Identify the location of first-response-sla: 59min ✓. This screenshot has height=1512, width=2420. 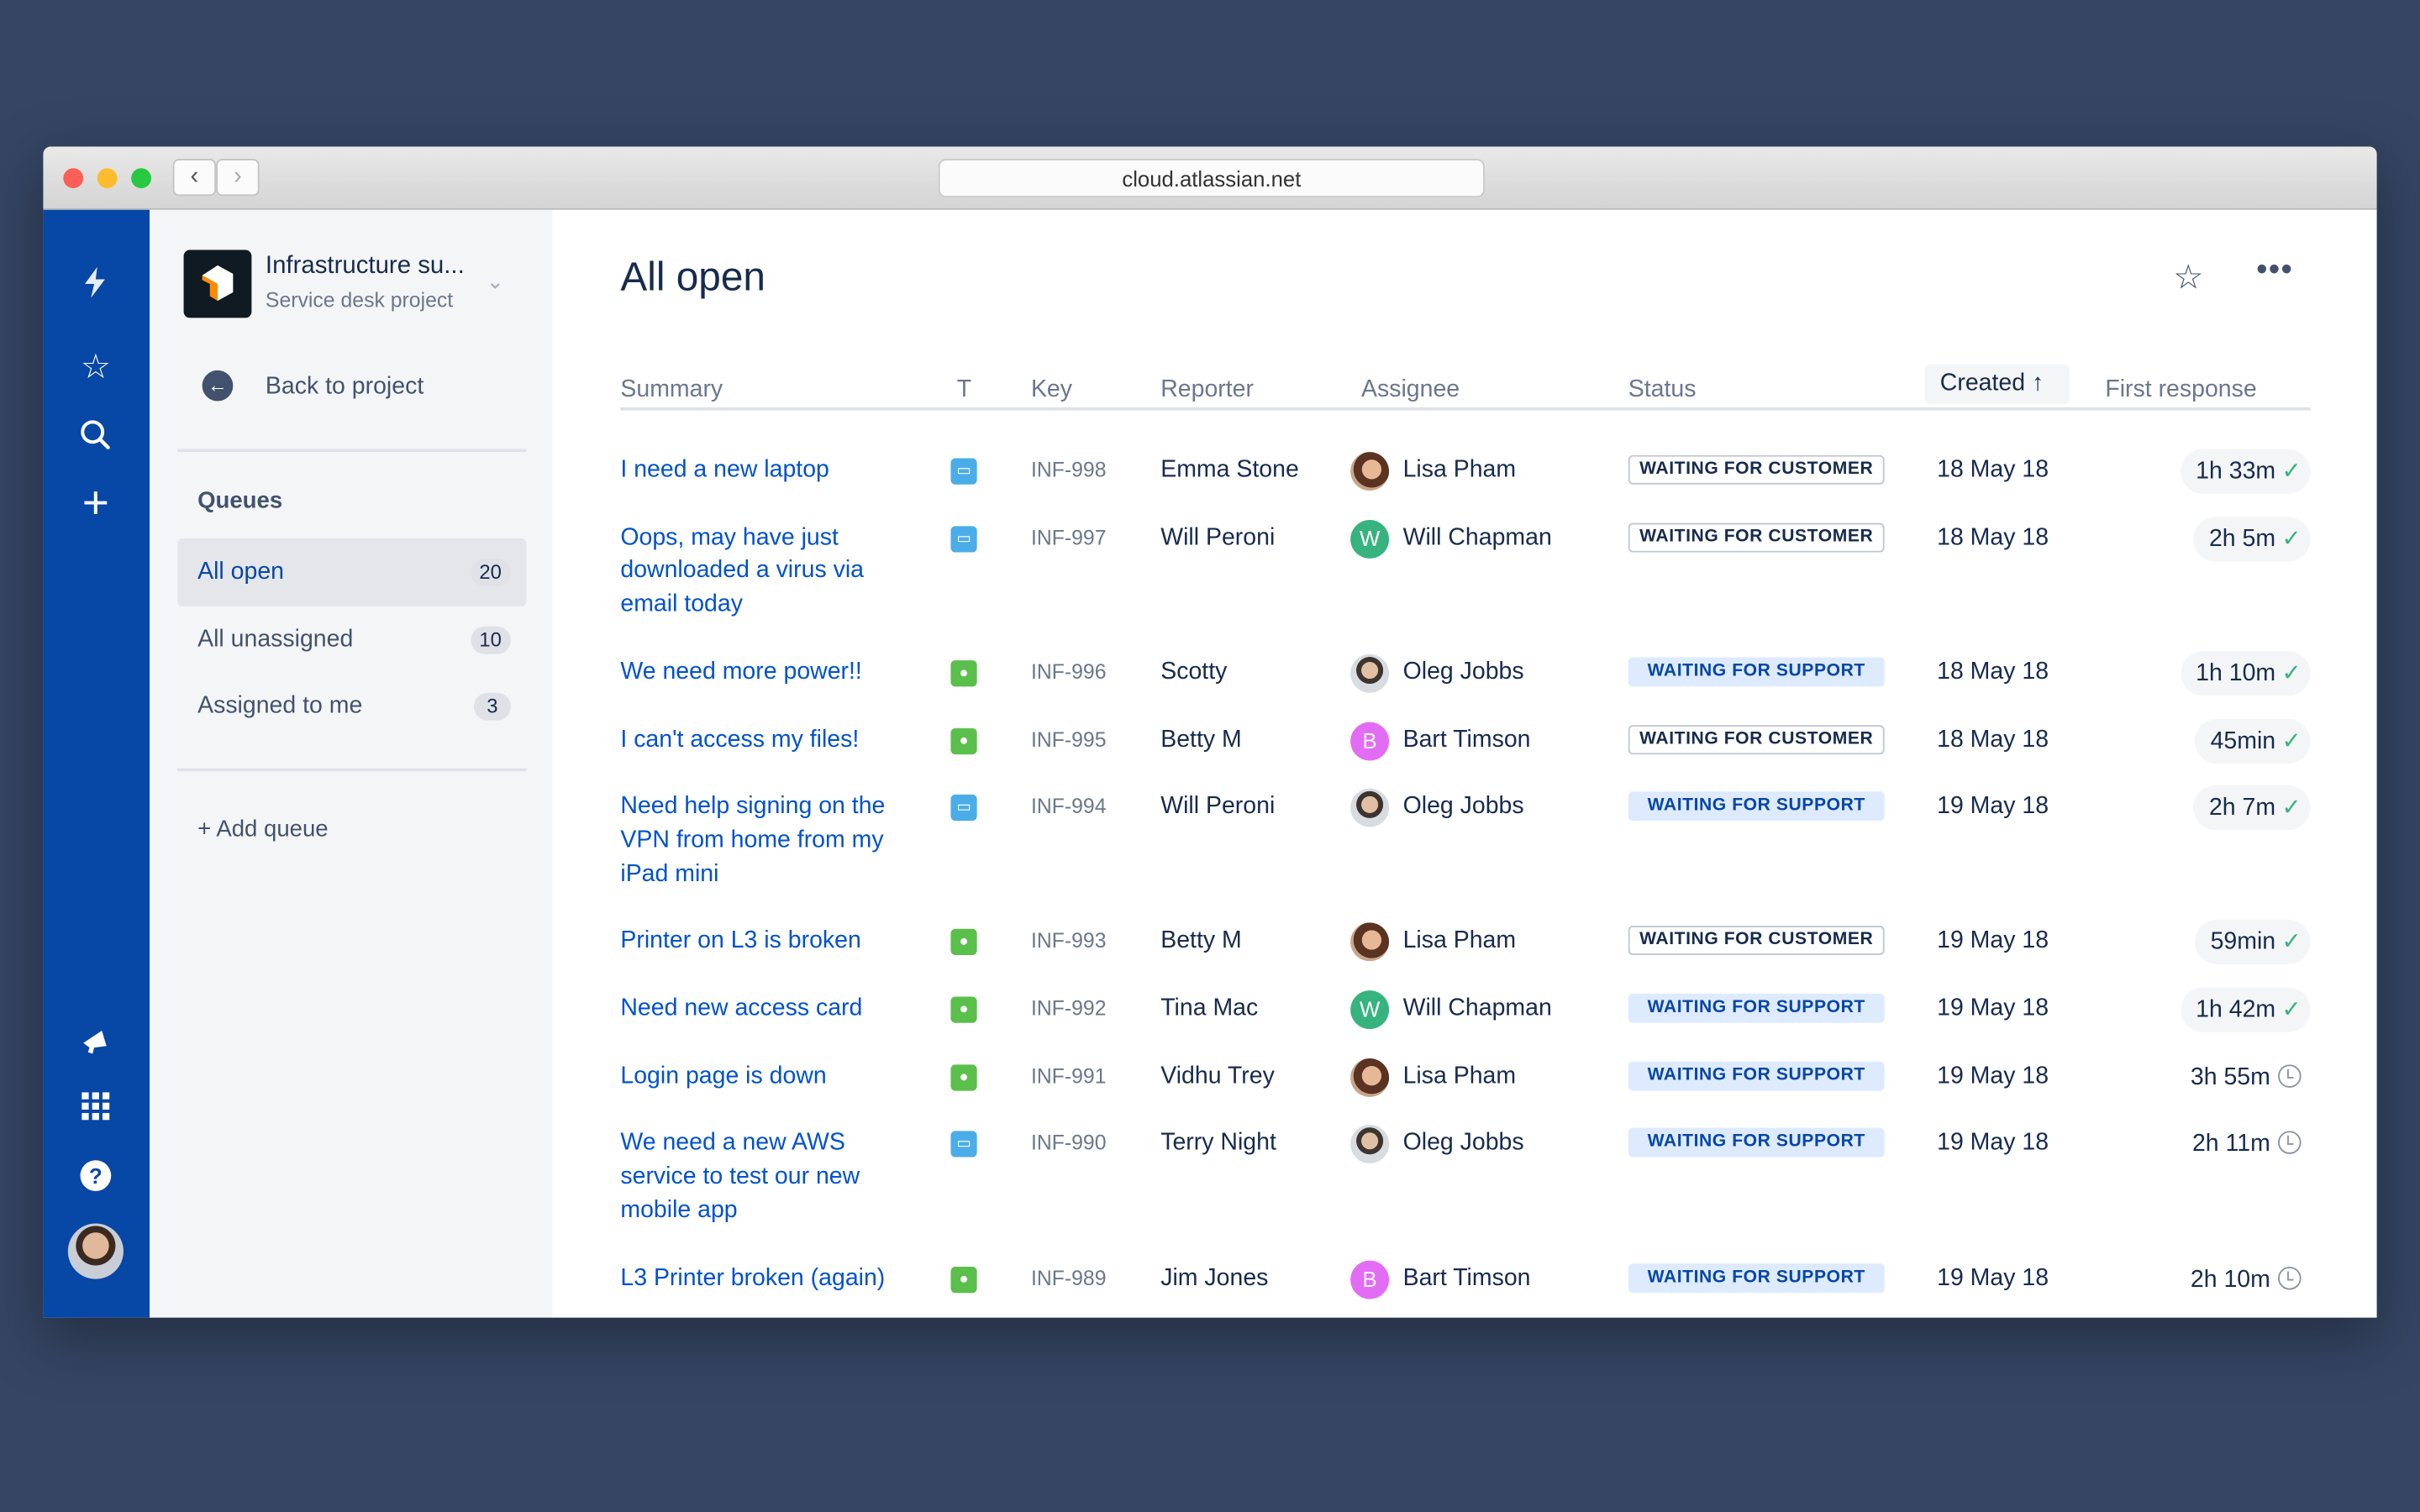
(2253, 942).